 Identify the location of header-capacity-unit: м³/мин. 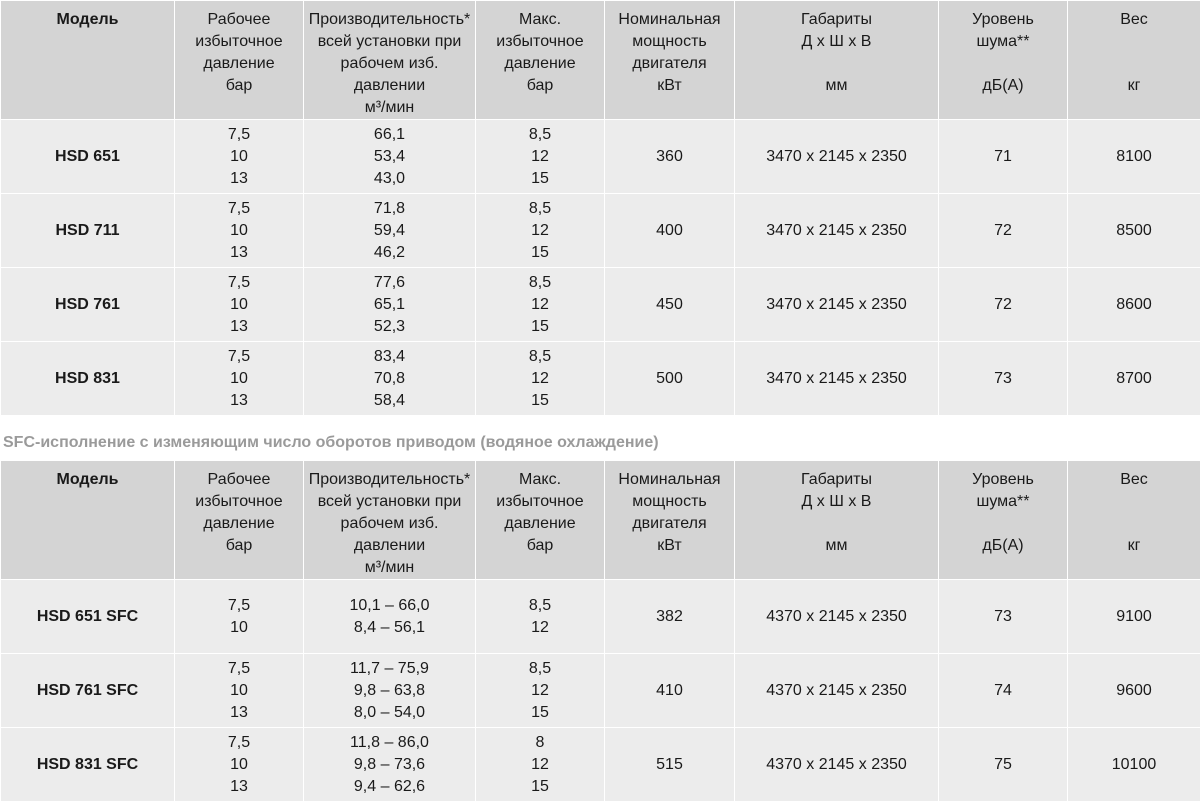
(389, 568).